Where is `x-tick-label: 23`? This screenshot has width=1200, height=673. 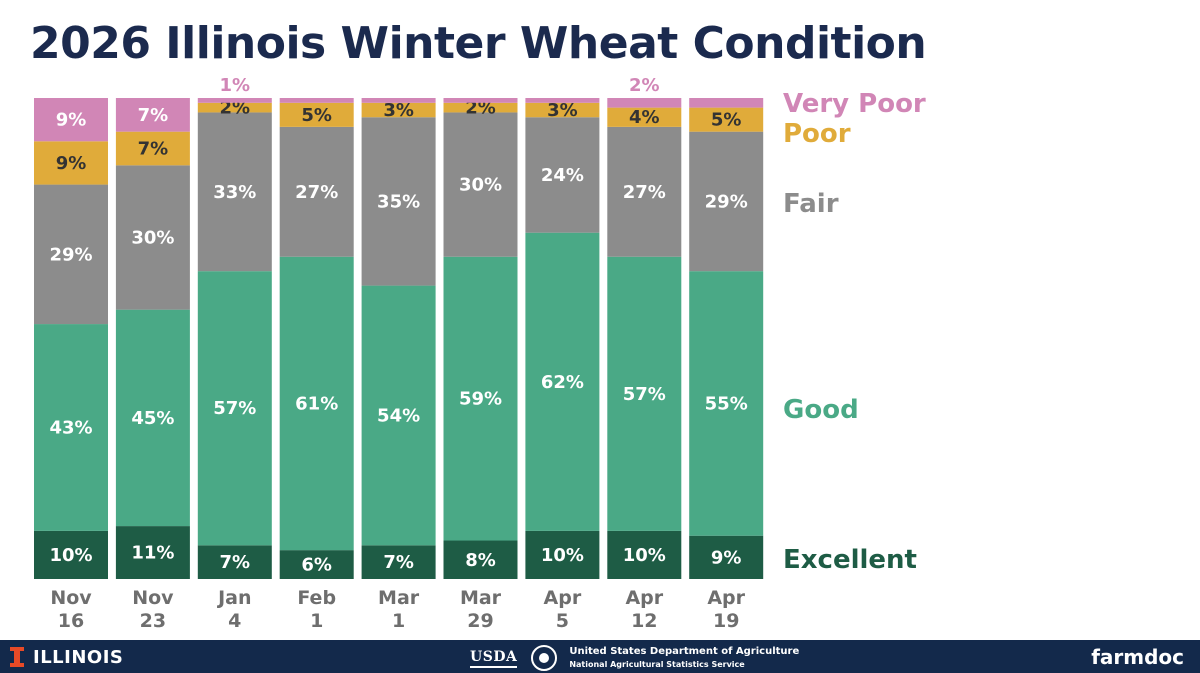
x-tick-label: 23 is located at coordinates (153, 621).